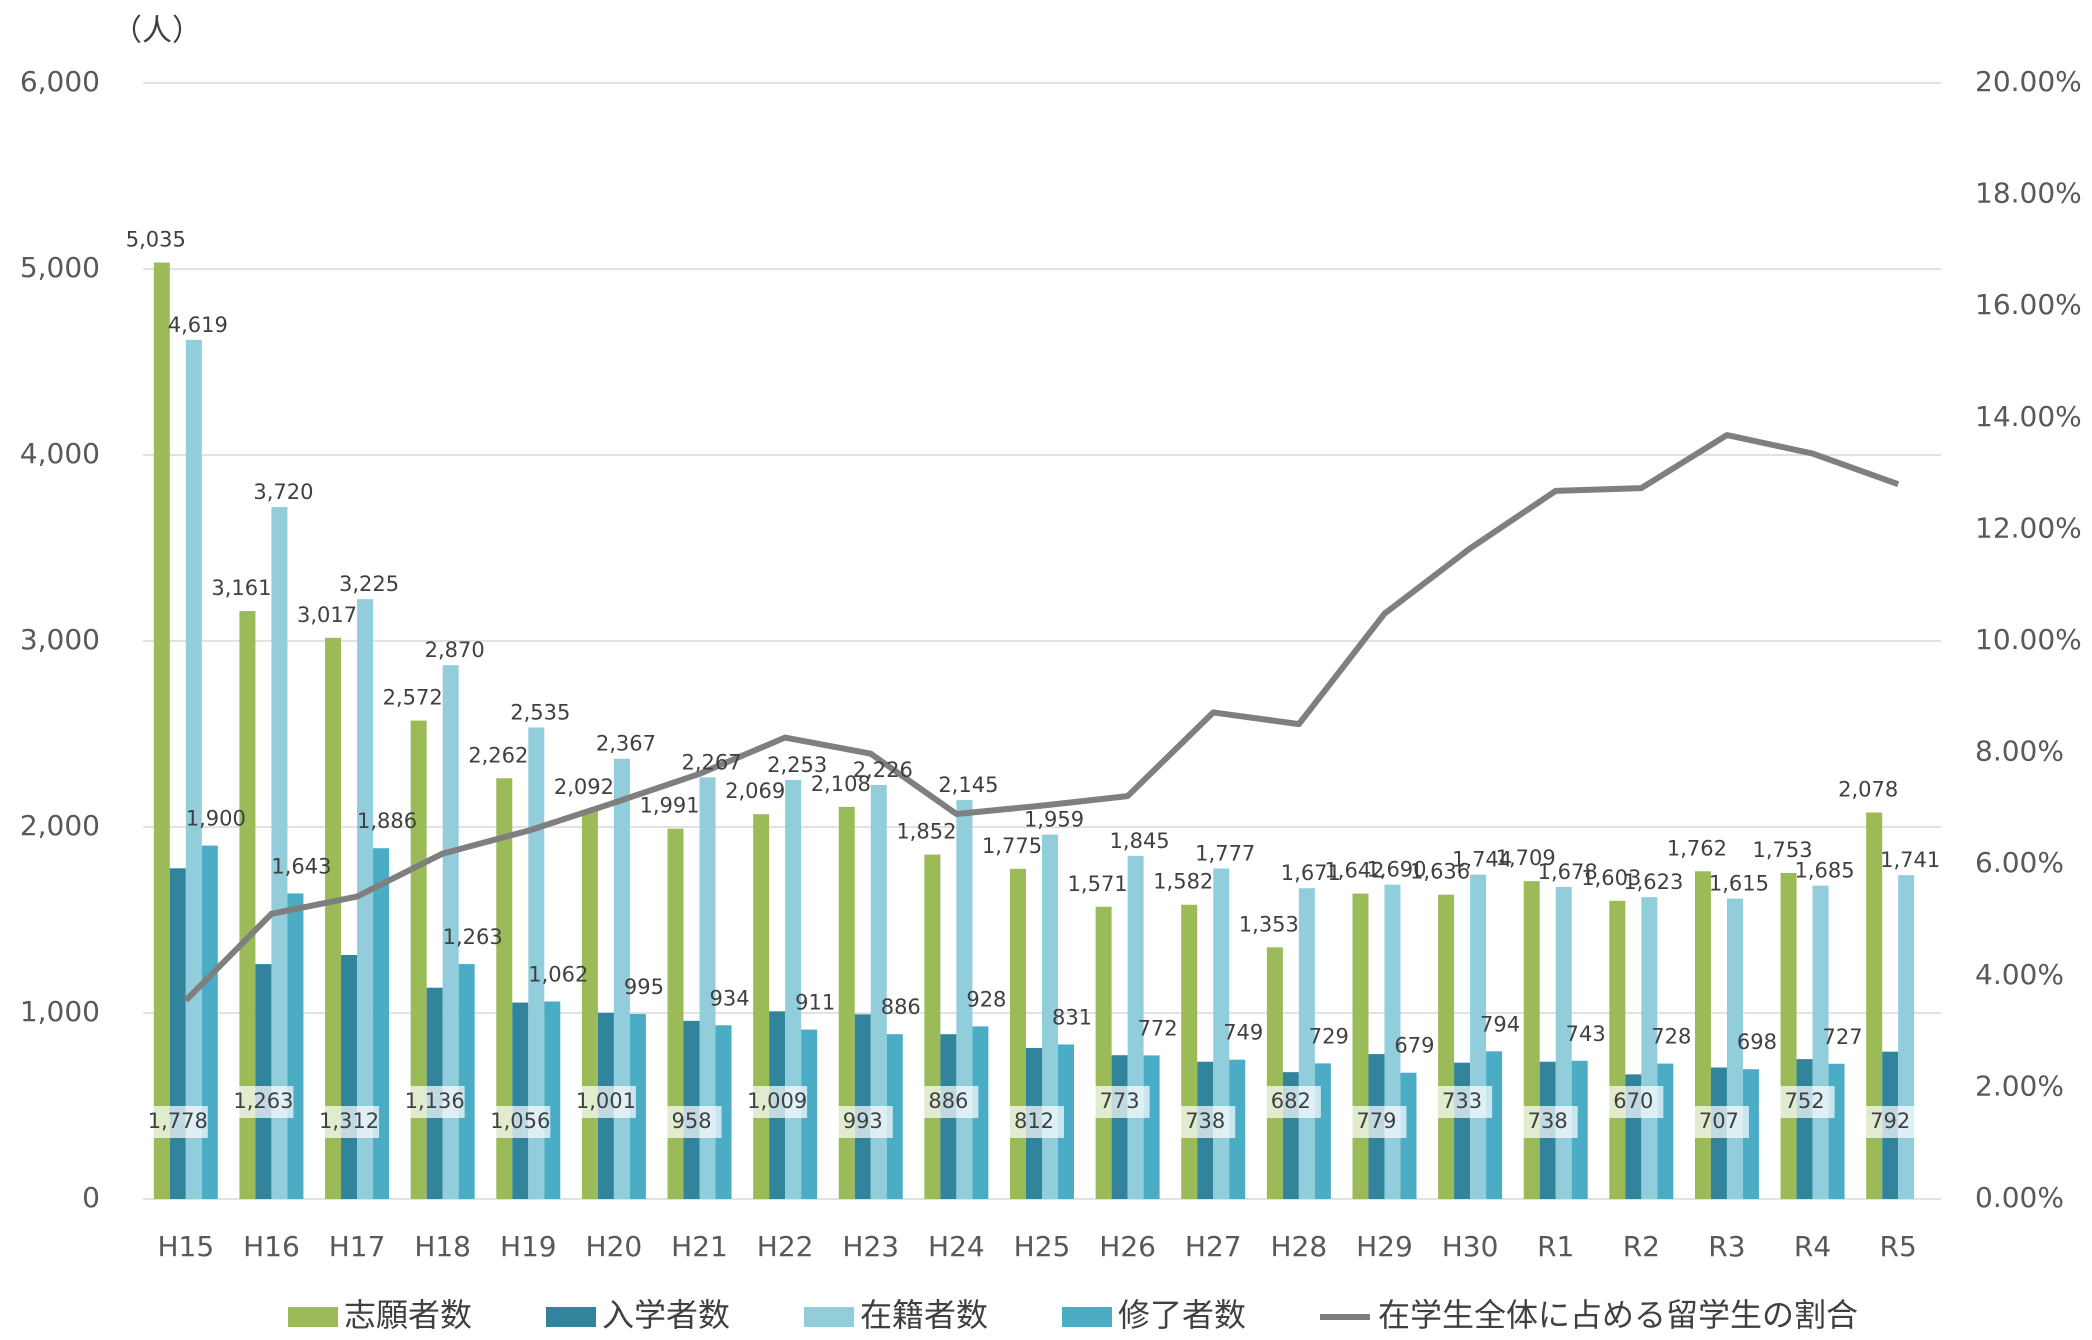 This screenshot has width=2092, height=1340. Describe the element at coordinates (349, 1121) in the screenshot. I see `data-label: 1,312` at that location.